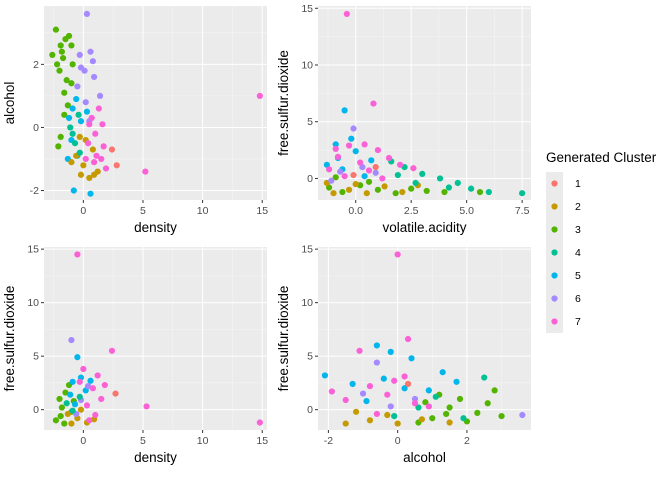  I want to click on legend-item-4: 4, so click(563, 252).